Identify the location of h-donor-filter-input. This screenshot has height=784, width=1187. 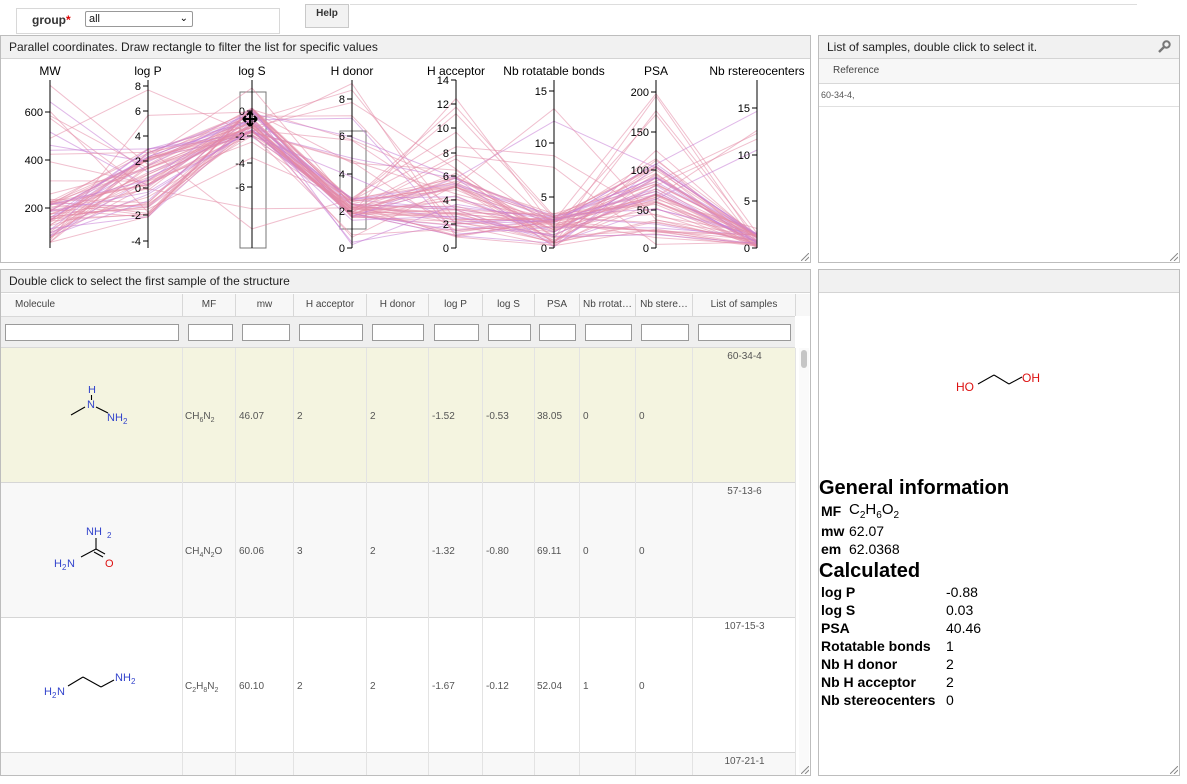
(398, 332).